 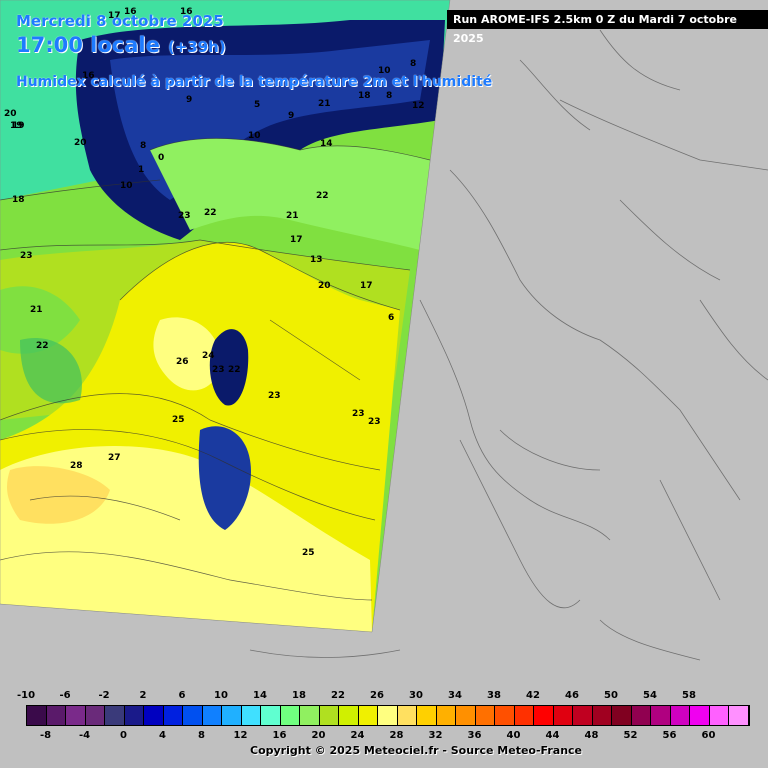 What do you see at coordinates (88, 45) in the screenshot?
I see `local-time-label: 17:00 locale` at bounding box center [88, 45].